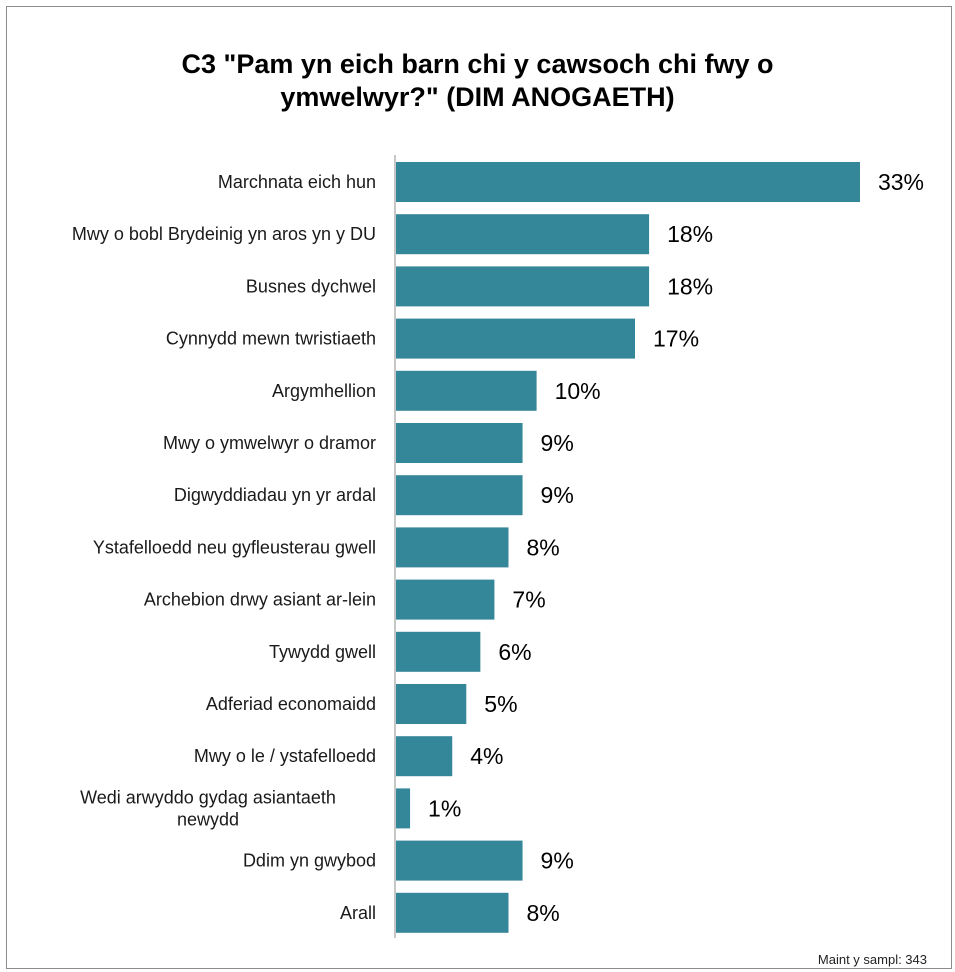  What do you see at coordinates (477, 97) in the screenshot?
I see `chart-title-line-2: ymwelwyr?" (DIM ANOGAETH)` at bounding box center [477, 97].